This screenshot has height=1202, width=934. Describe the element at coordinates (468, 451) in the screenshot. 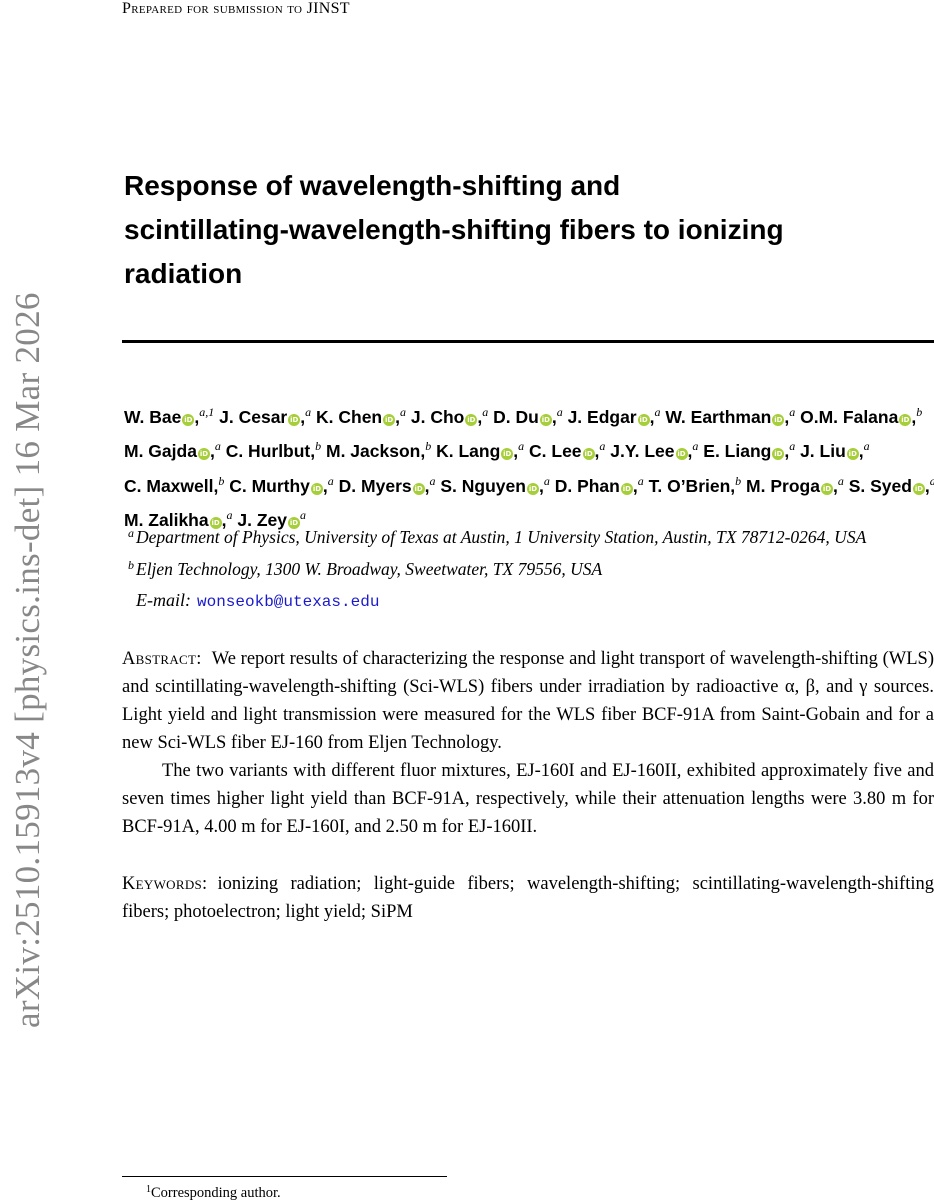

I see `author-name: K. Lang` at that location.